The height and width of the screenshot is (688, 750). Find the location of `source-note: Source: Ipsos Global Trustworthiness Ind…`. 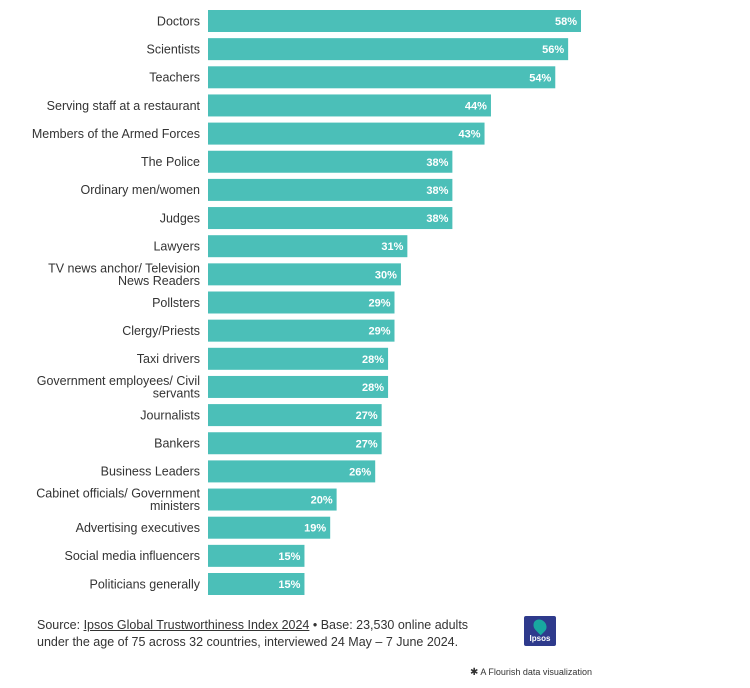

source-note: Source: Ipsos Global Trustworthiness Ind… is located at coordinates (257, 634).